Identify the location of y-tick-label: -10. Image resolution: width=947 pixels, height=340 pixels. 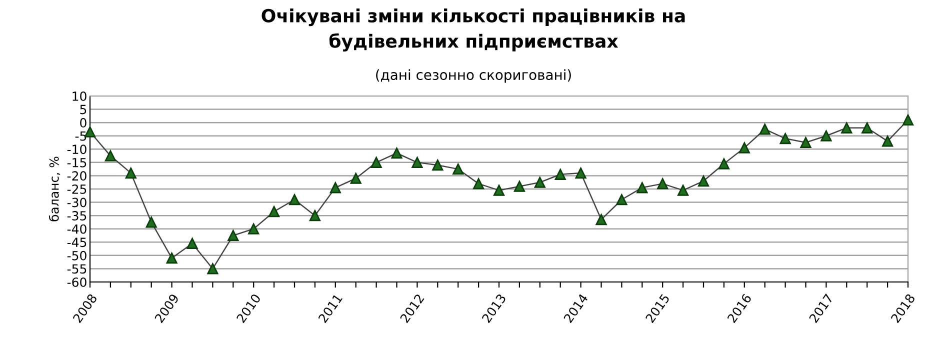
(76, 149).